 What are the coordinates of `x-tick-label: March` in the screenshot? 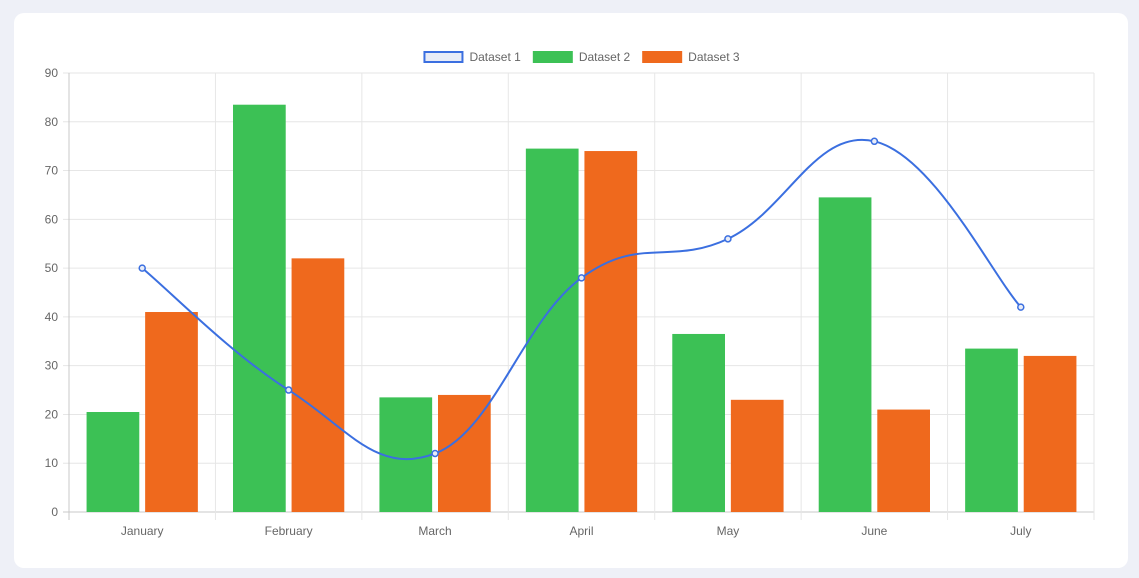 It's located at (434, 531).